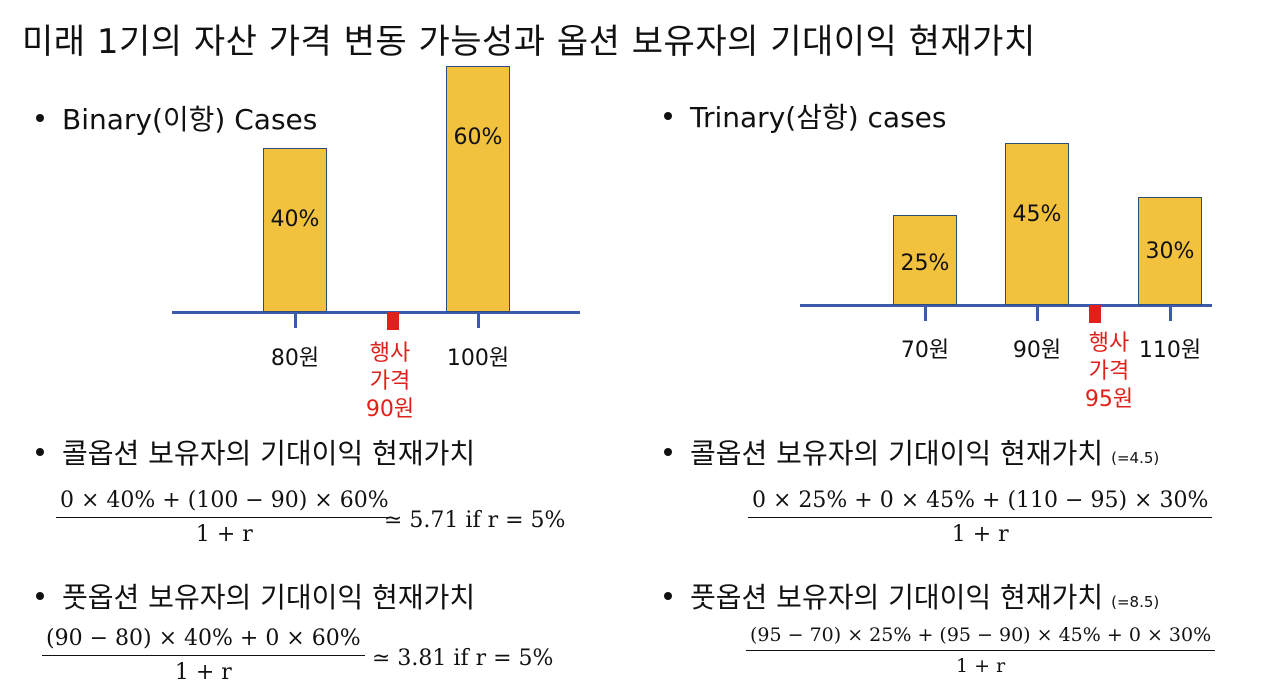 The height and width of the screenshot is (700, 1280). What do you see at coordinates (1135, 458) in the screenshot?
I see `trinary-call-note: (=4.5)` at bounding box center [1135, 458].